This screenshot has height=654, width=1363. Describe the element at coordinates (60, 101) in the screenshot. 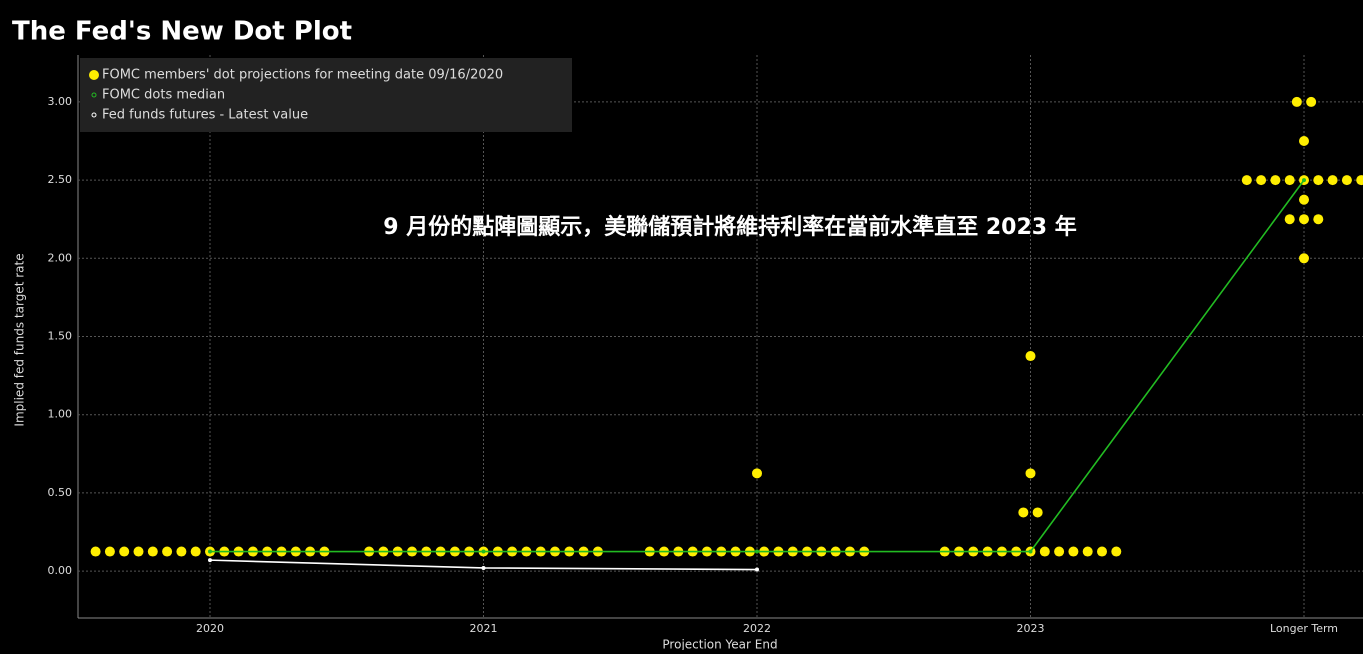

I see `y-tick-label: 3.00` at that location.